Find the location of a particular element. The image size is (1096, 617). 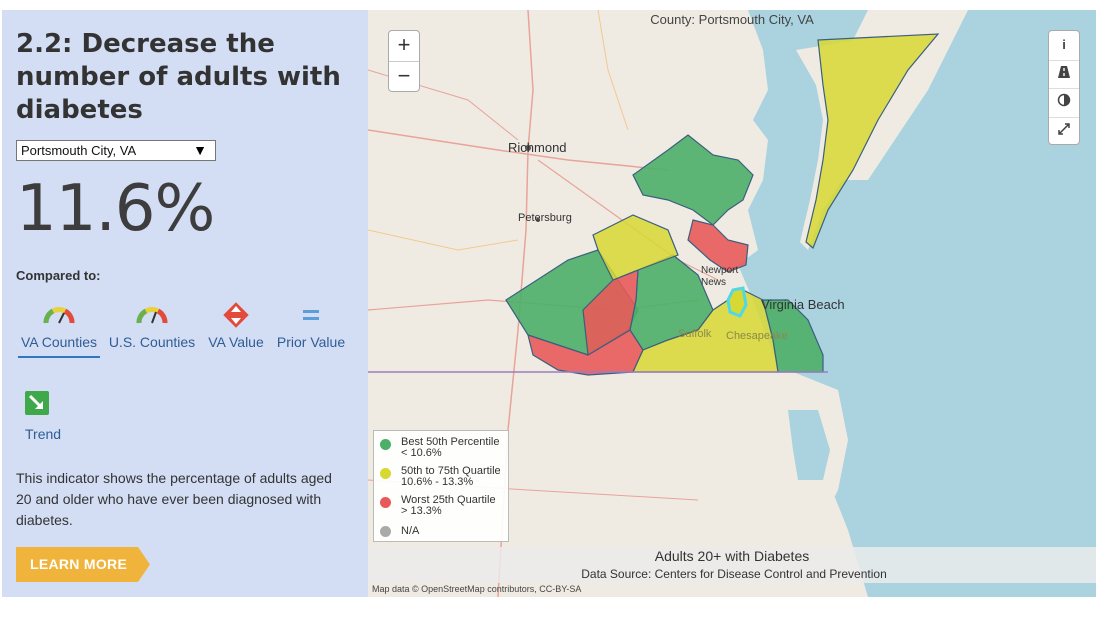

map-tools: i is located at coordinates (1064, 87).